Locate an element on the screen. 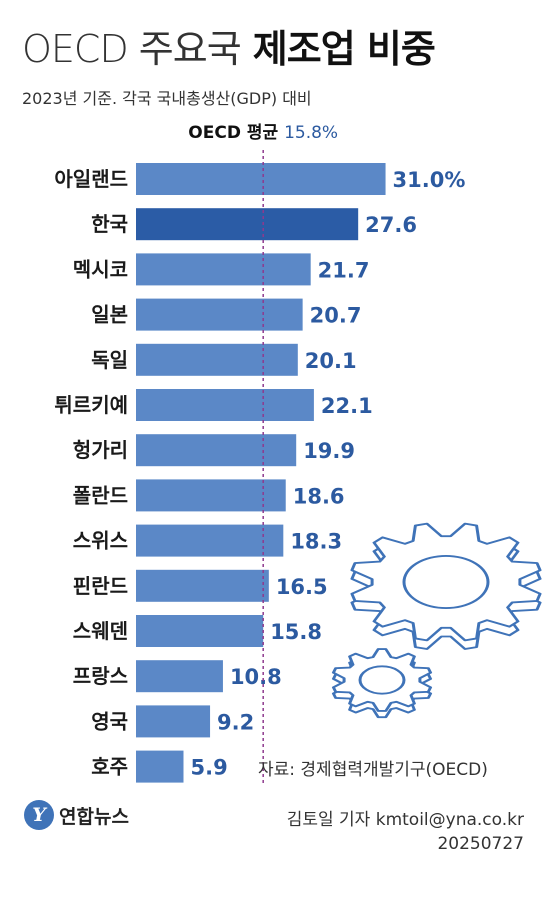 Image resolution: width=550 pixels, height=903 pixels. value-label: 18.3 is located at coordinates (316, 542).